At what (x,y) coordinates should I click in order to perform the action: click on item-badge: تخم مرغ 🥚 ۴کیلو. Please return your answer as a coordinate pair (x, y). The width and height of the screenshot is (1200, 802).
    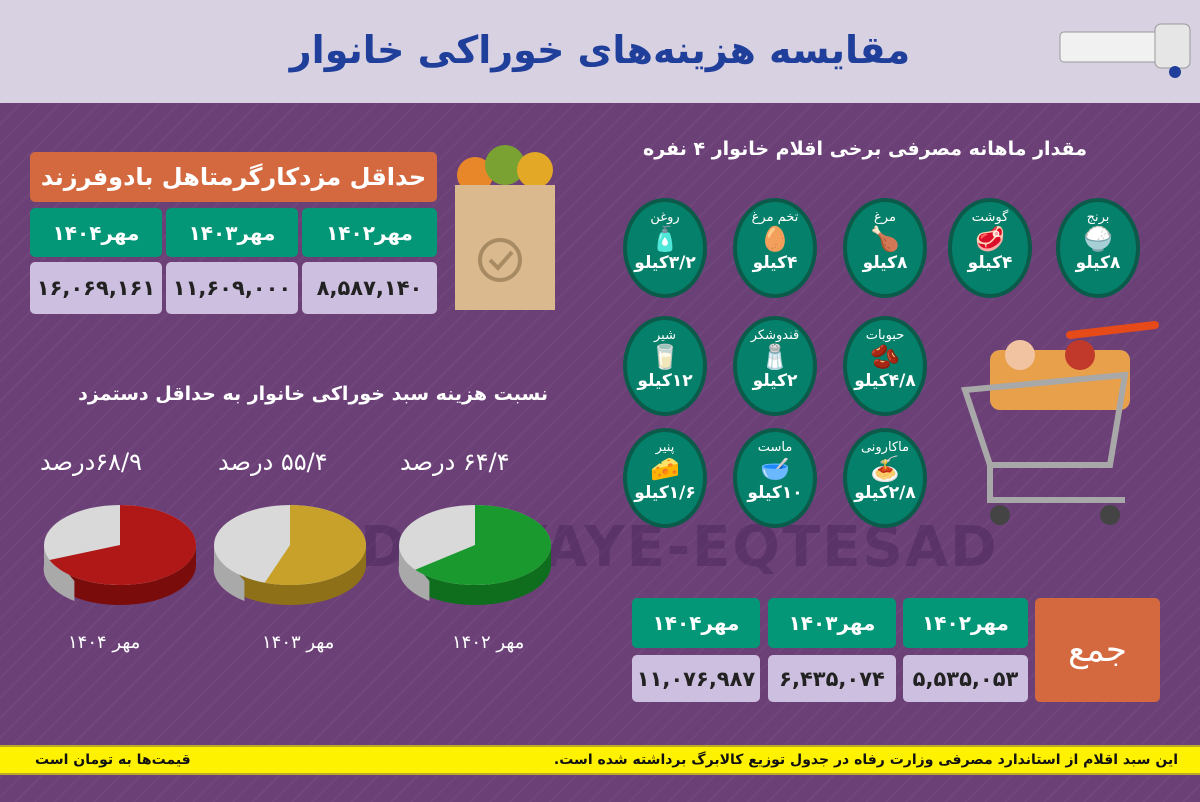
    Looking at the image, I should click on (775, 248).